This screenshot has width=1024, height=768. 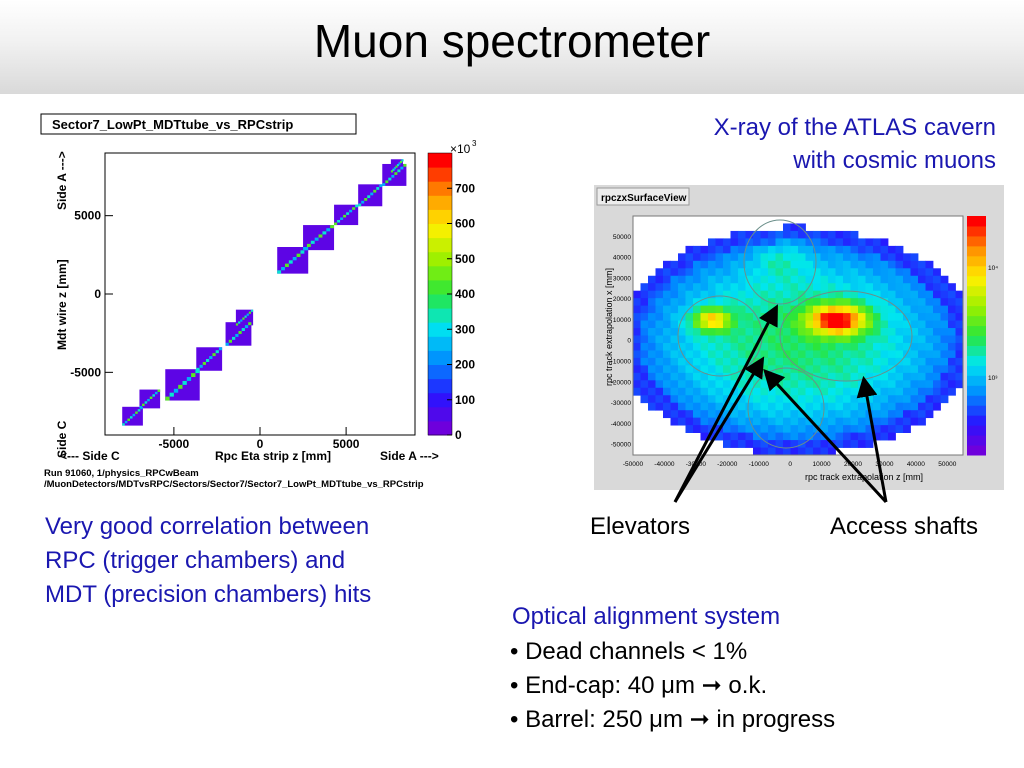 I want to click on bullet-barrel: • Barrel: 250 μm ➞ in progress, so click(x=672, y=720).